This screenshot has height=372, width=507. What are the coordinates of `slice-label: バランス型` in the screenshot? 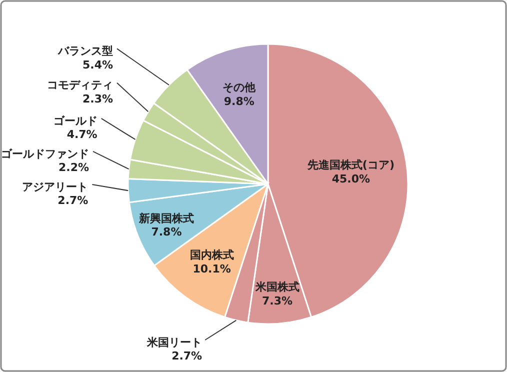 It's located at (85, 51).